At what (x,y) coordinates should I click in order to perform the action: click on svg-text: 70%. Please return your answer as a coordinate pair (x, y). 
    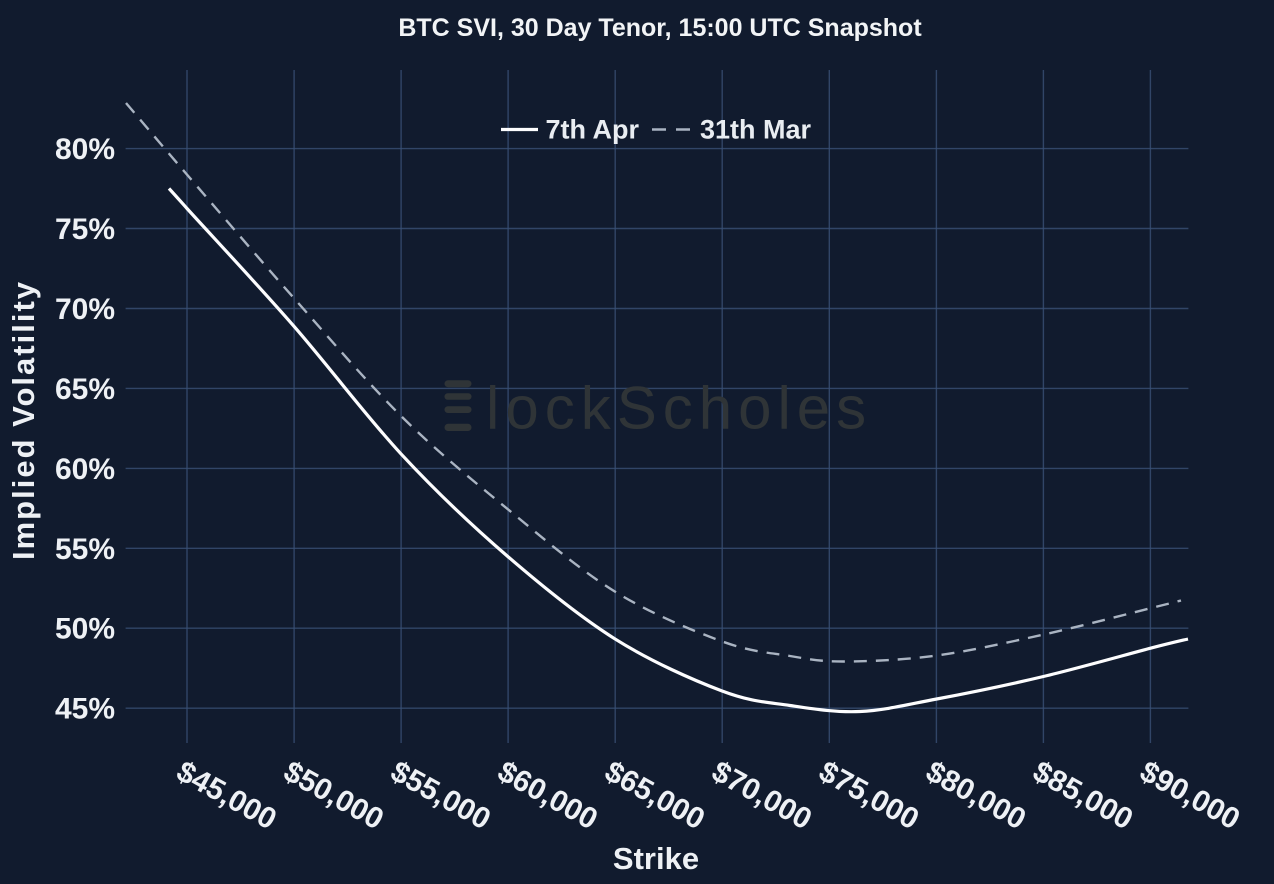
    Looking at the image, I should click on (85, 309).